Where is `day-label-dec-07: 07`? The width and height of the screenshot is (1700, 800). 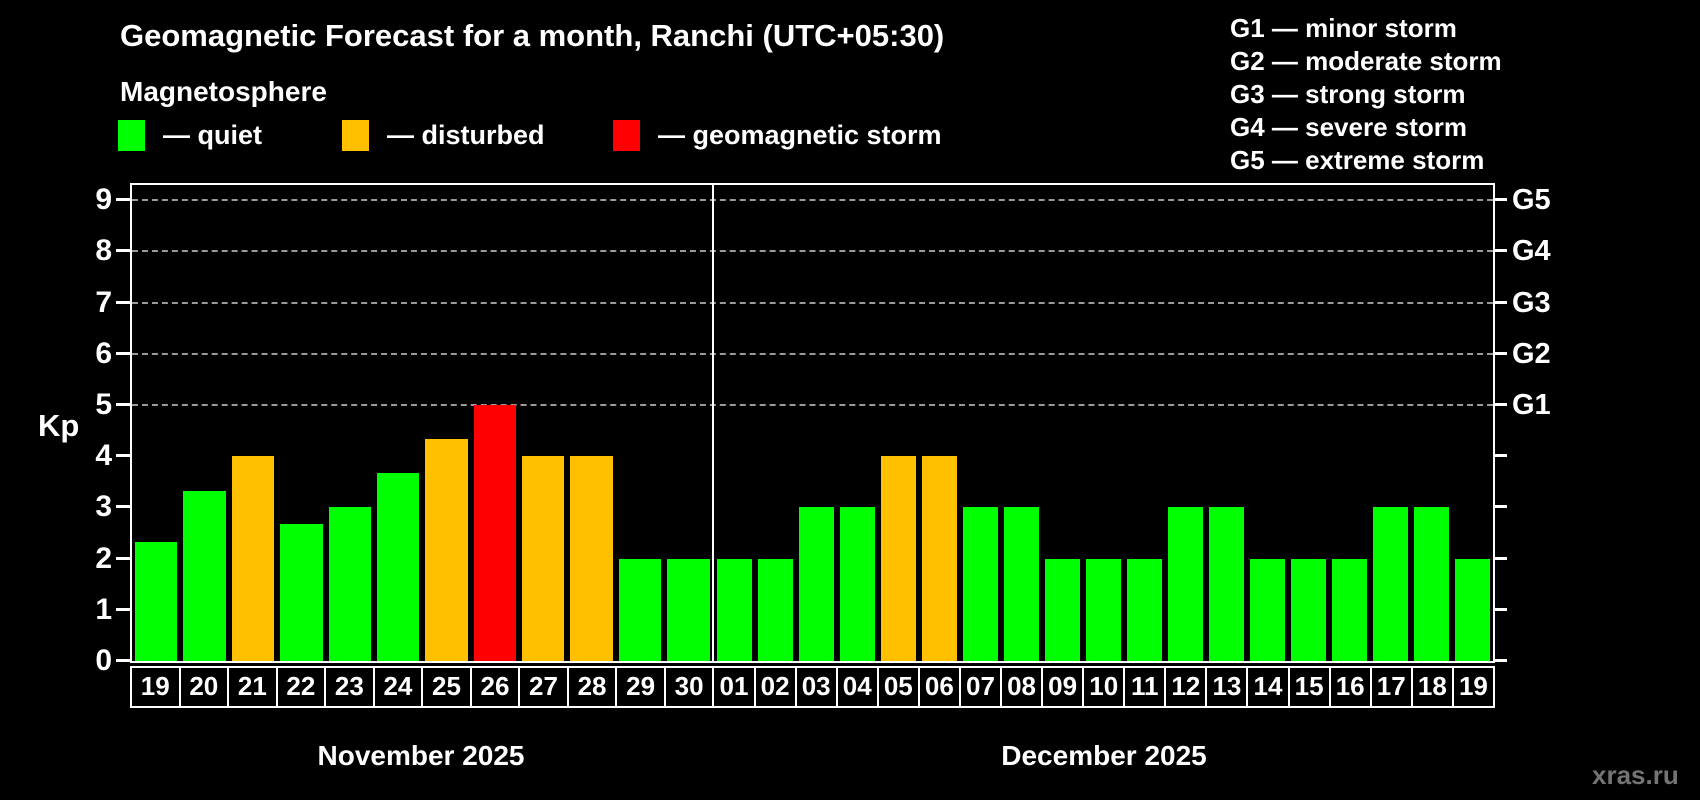
day-label-dec-07: 07 is located at coordinates (979, 687).